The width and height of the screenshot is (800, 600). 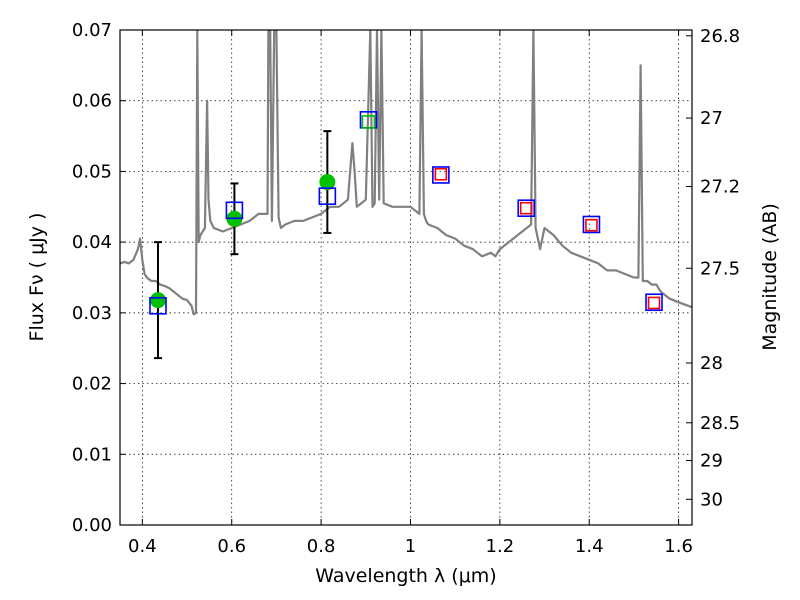 I want to click on right-axis-label: Magnitude (AB), so click(x=770, y=277).